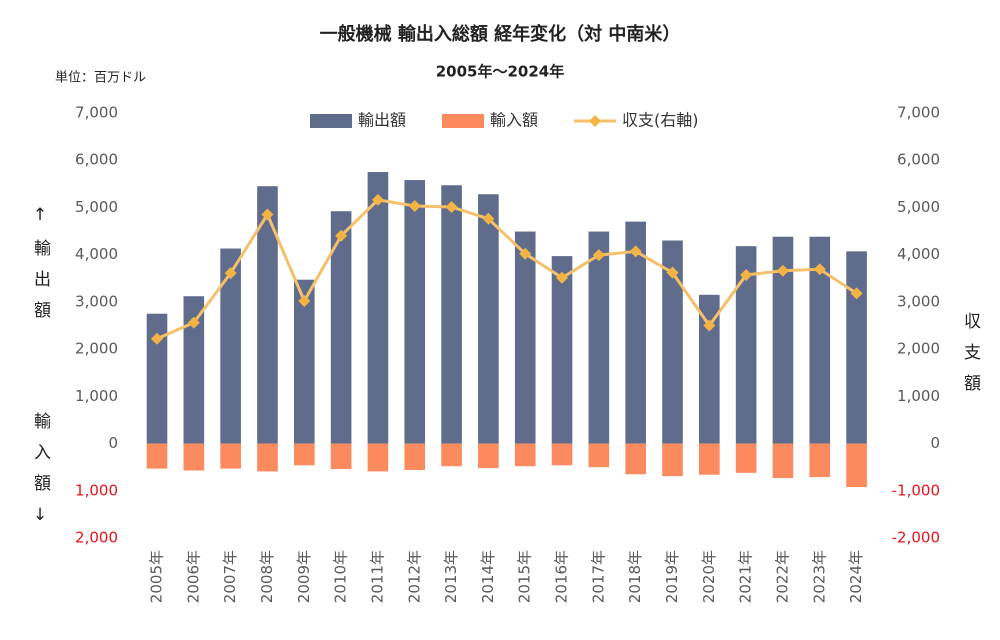 The height and width of the screenshot is (640, 1000). What do you see at coordinates (598, 576) in the screenshot?
I see `x-tick-label: 2017年` at bounding box center [598, 576].